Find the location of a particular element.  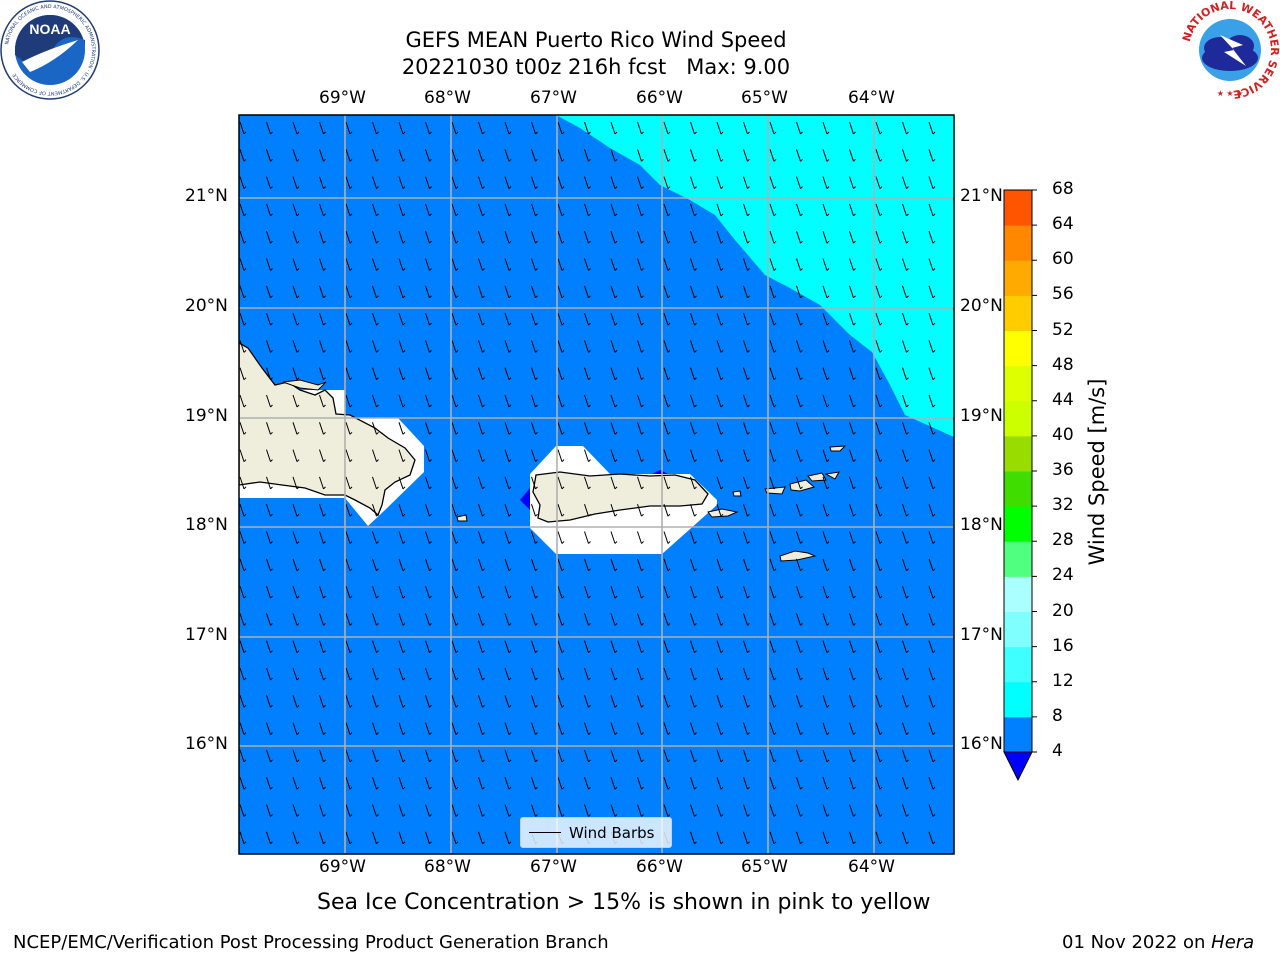

colorbar-tick-label: 4 is located at coordinates (1057, 751).